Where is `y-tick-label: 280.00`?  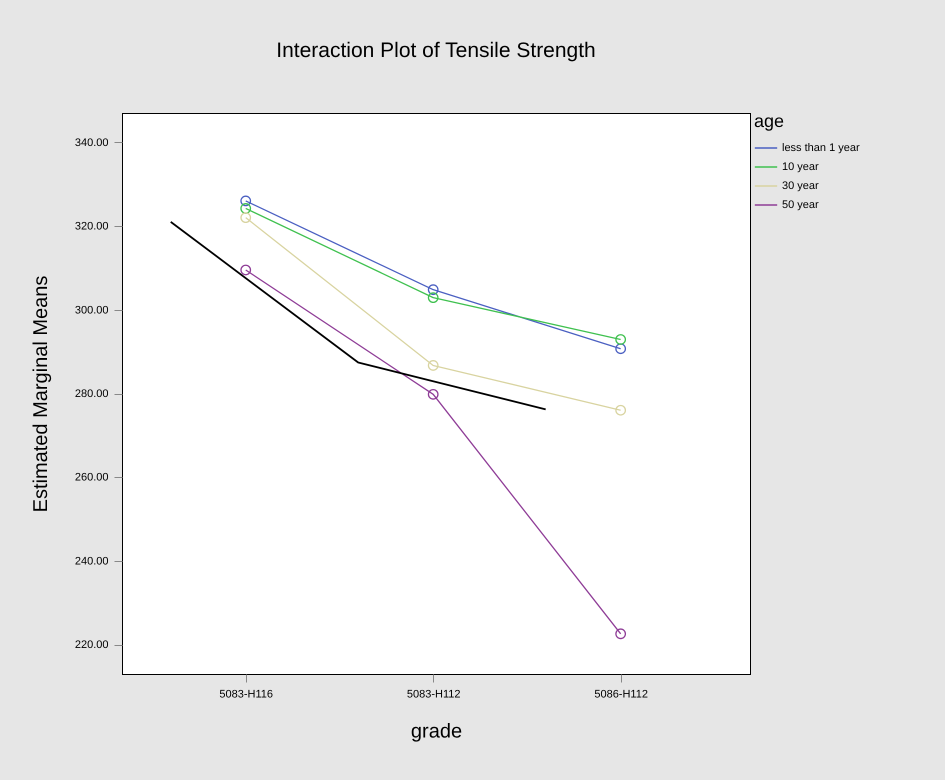
y-tick-label: 280.00 is located at coordinates (91, 394).